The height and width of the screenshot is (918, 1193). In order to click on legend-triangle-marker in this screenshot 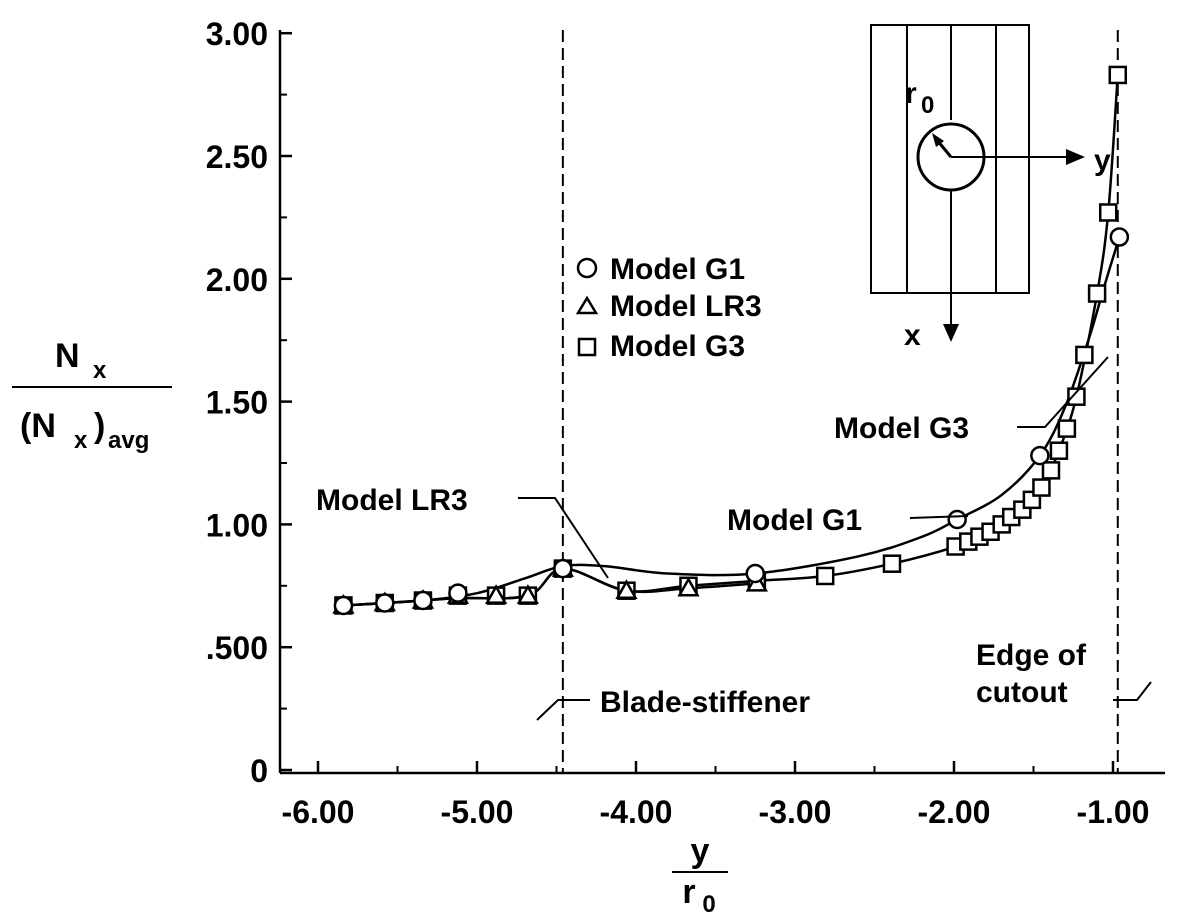, I will do `click(587, 305)`.